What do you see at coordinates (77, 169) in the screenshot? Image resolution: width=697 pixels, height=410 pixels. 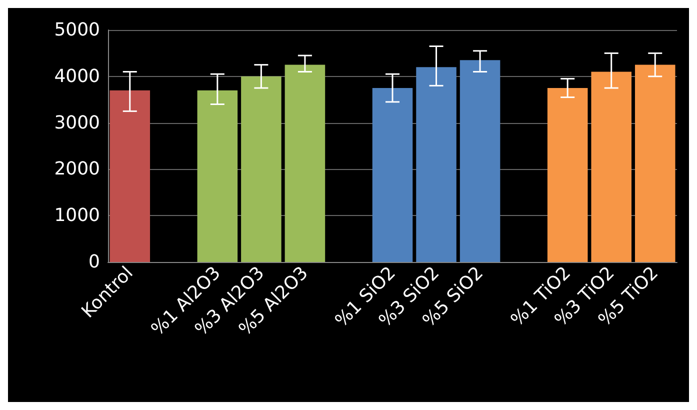 I see `y-tick-label: 2000` at bounding box center [77, 169].